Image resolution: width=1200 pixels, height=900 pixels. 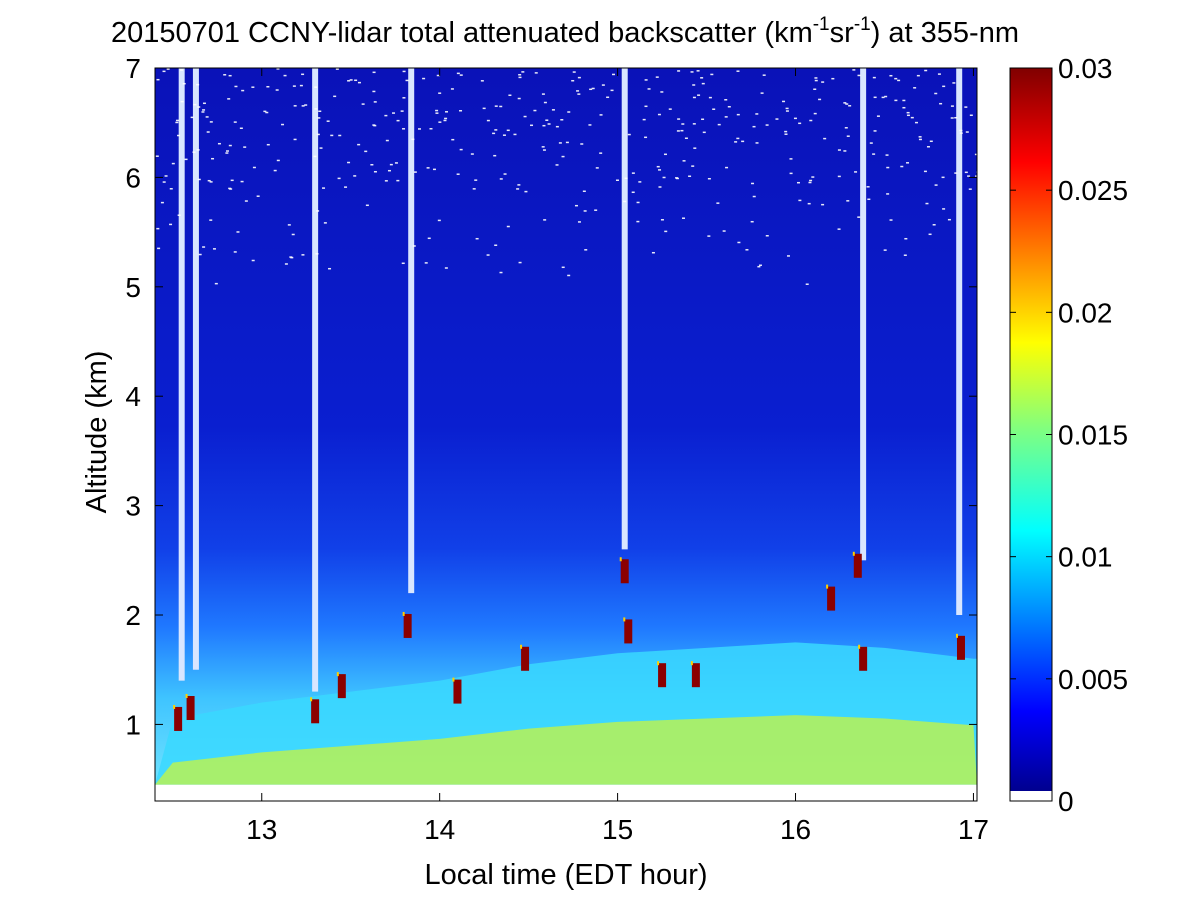 I want to click on colorbar-zero-cap, so click(x=1031, y=796).